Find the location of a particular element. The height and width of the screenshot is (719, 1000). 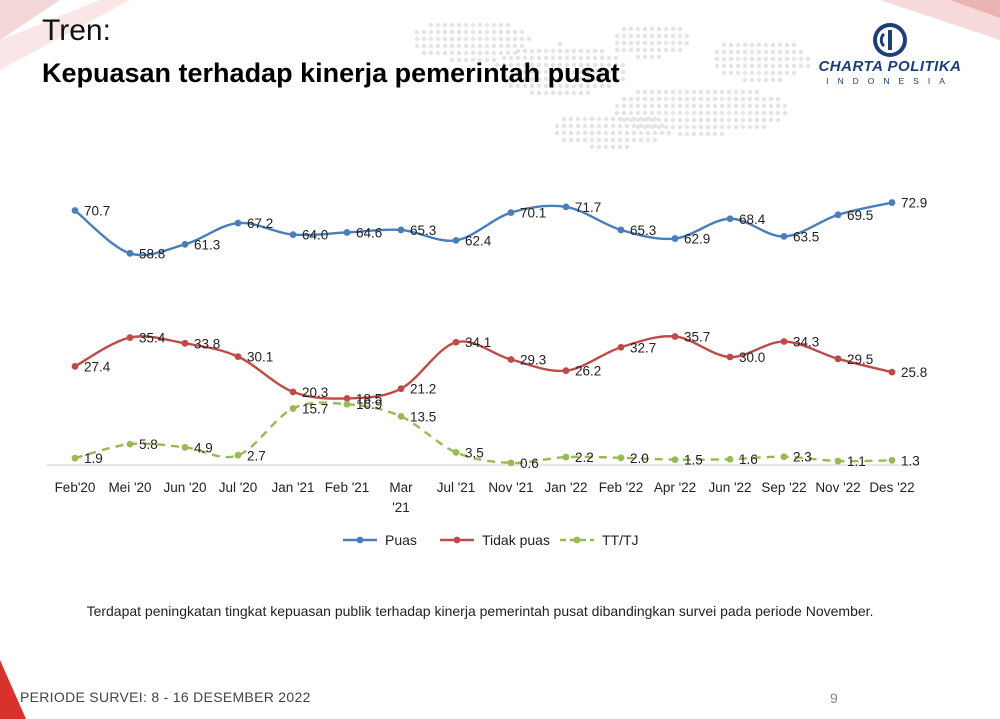

data-label-tidak-puas: 21.2 is located at coordinates (423, 389).